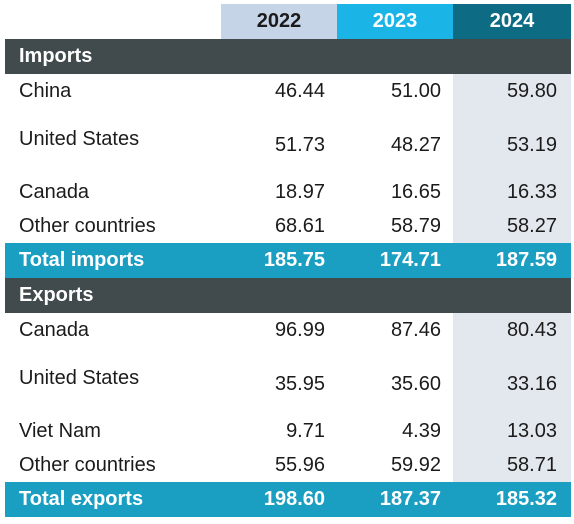 The width and height of the screenshot is (574, 524). I want to click on table-row: China 46.44 51.00 59.80, so click(288, 98).